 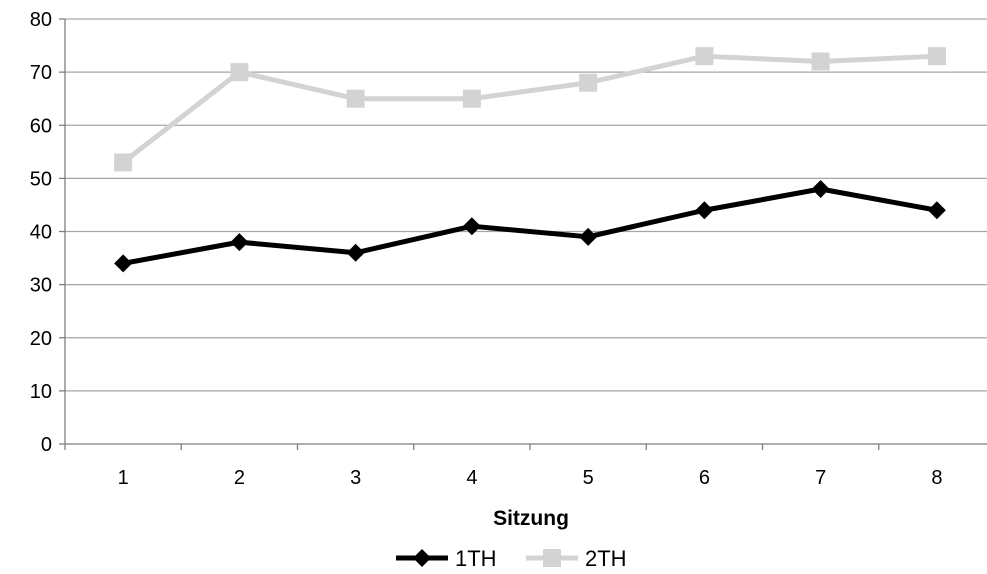 I want to click on y-axis-tick-labels: 0 10 20 30 40 50 60 70 80, so click(x=41, y=232).